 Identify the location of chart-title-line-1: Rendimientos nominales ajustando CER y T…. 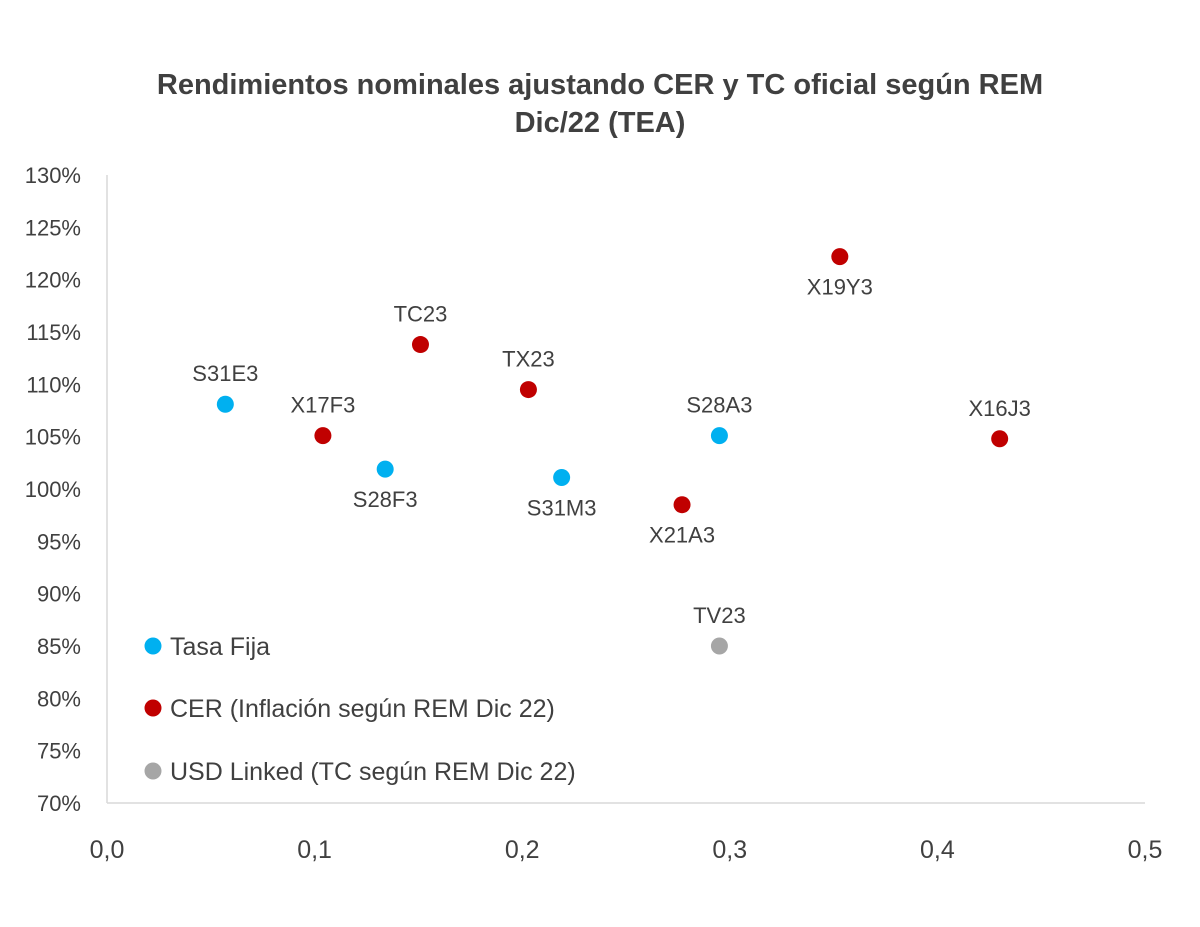
(600, 85).